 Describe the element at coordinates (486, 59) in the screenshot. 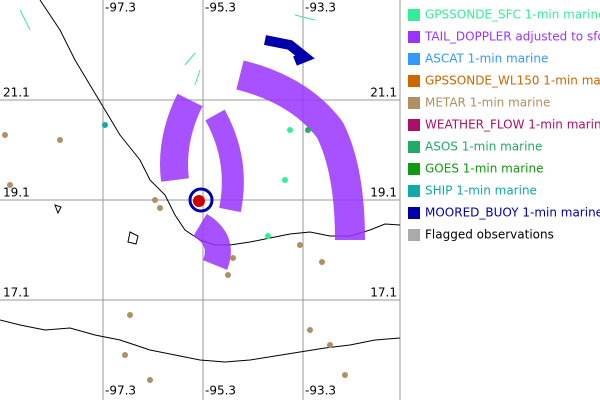

I see `legend-label: ASCAT 1-min marine` at that location.